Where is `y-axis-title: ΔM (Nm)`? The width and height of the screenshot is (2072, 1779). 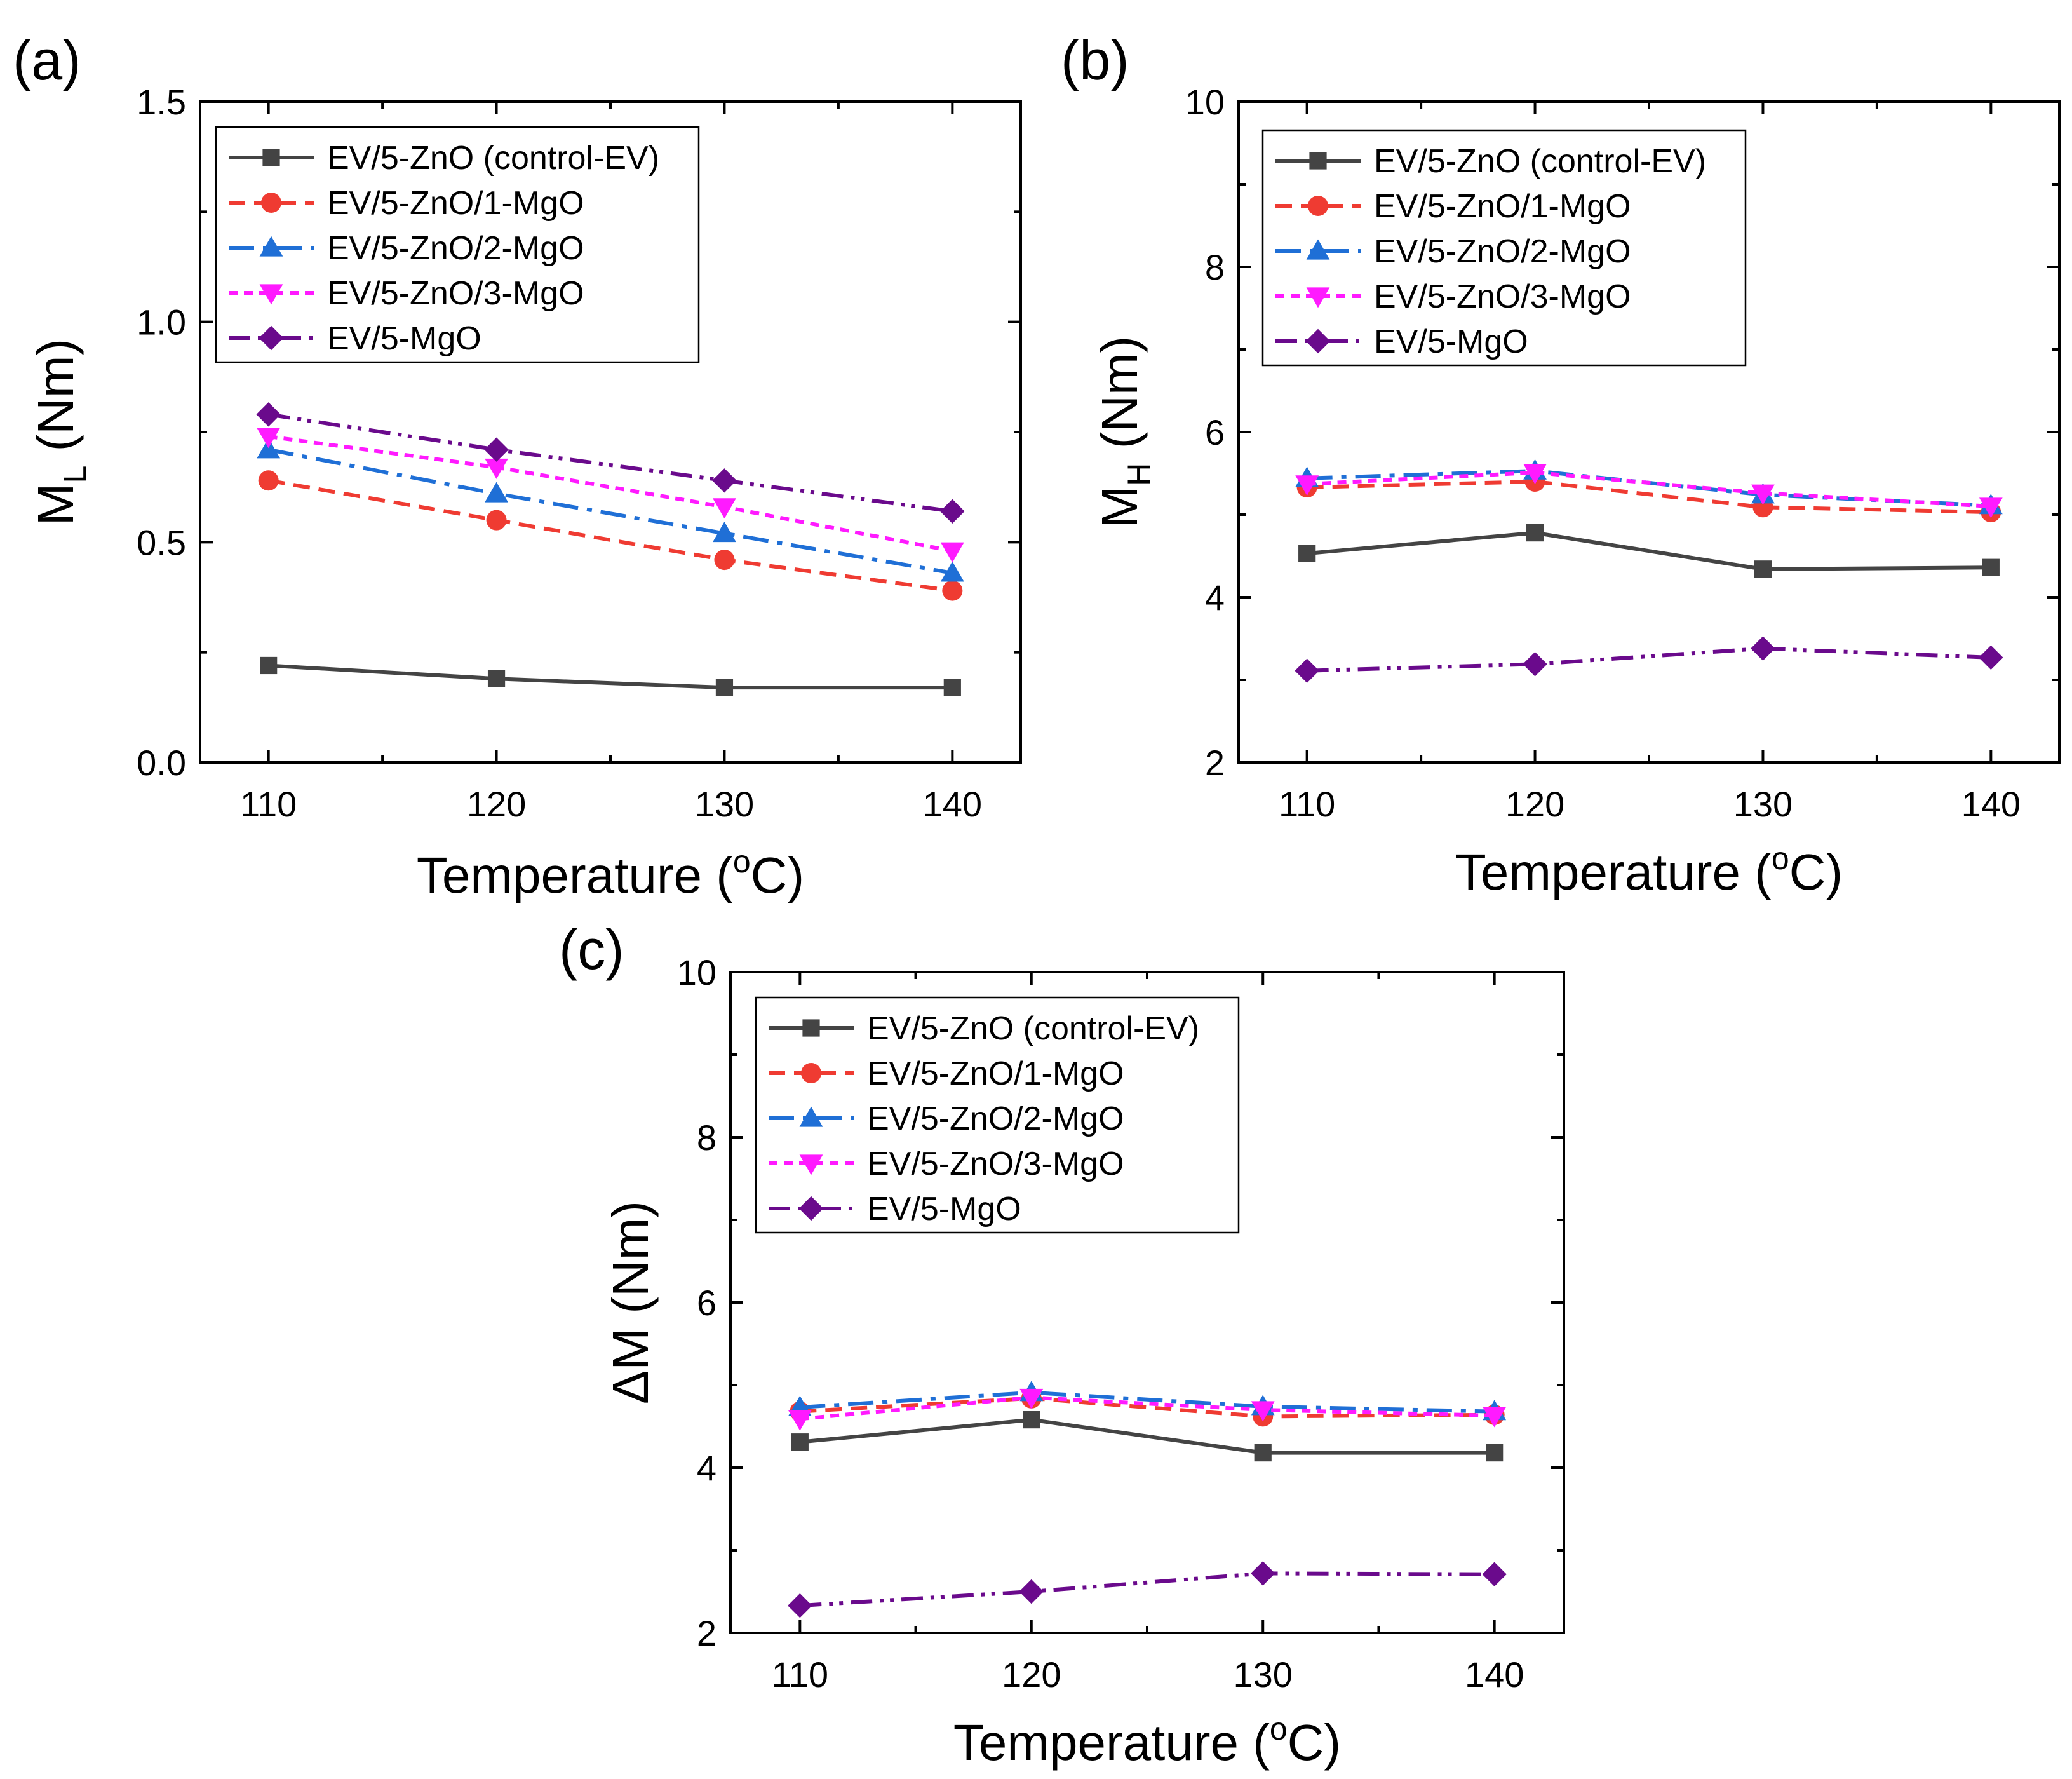
y-axis-title: ΔM (Nm) is located at coordinates (630, 1302).